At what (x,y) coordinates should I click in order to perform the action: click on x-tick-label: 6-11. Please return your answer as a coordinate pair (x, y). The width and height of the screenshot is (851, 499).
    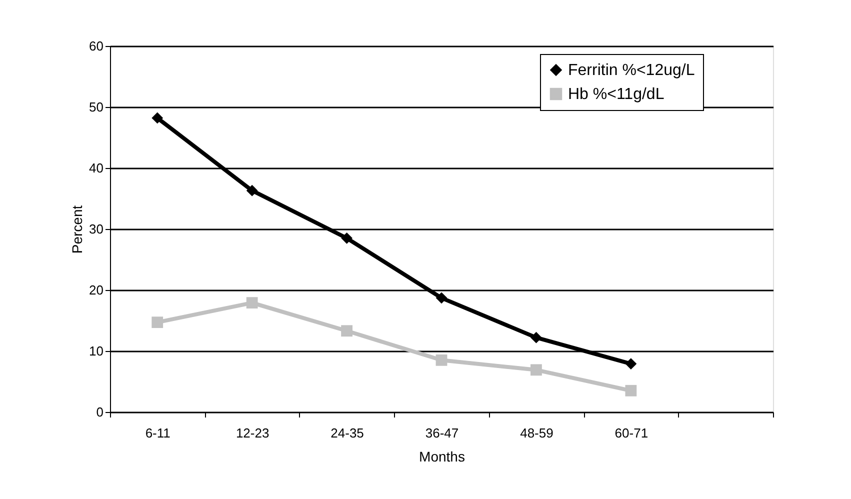
    Looking at the image, I should click on (157, 433).